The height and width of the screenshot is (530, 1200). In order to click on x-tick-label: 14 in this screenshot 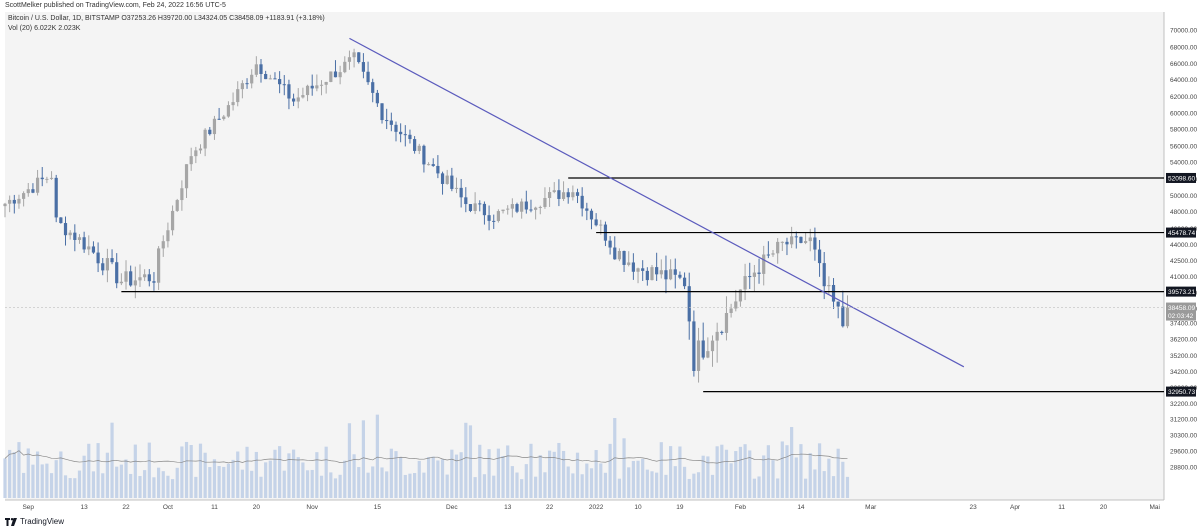, I will do `click(801, 507)`.